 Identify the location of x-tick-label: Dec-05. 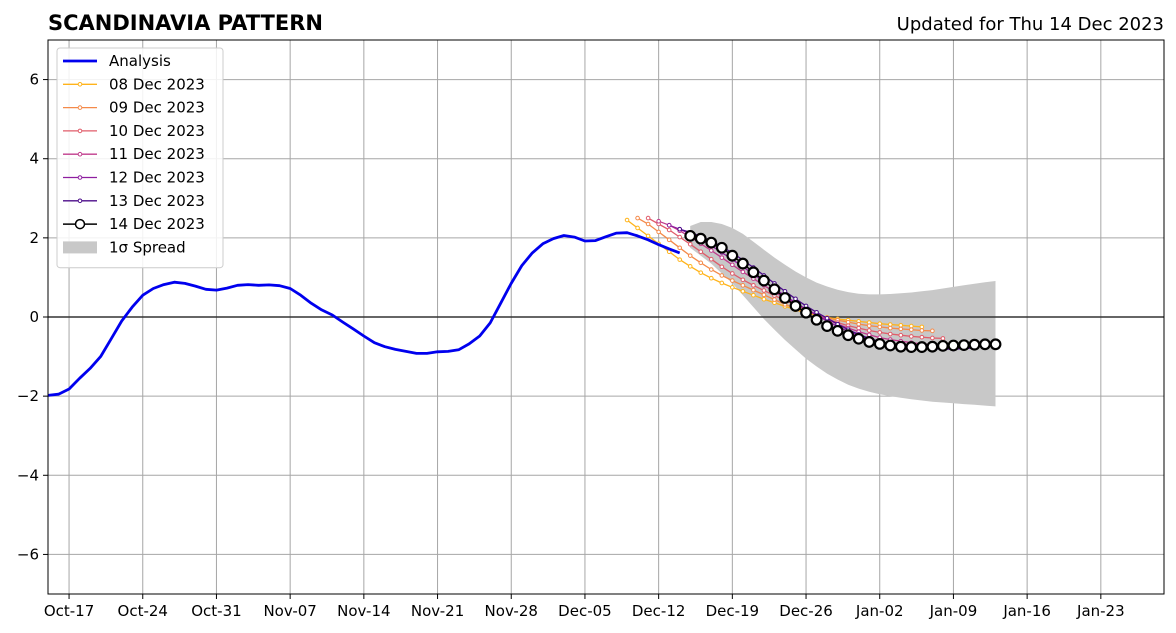
(585, 611).